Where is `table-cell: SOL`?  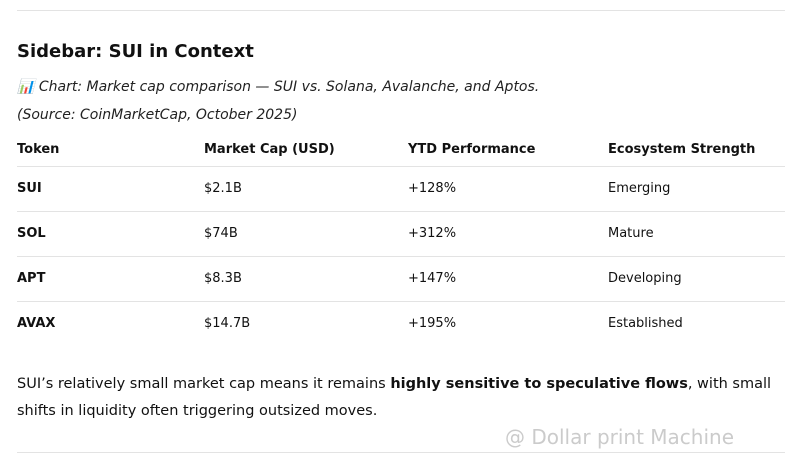 table-cell: SOL is located at coordinates (31, 233).